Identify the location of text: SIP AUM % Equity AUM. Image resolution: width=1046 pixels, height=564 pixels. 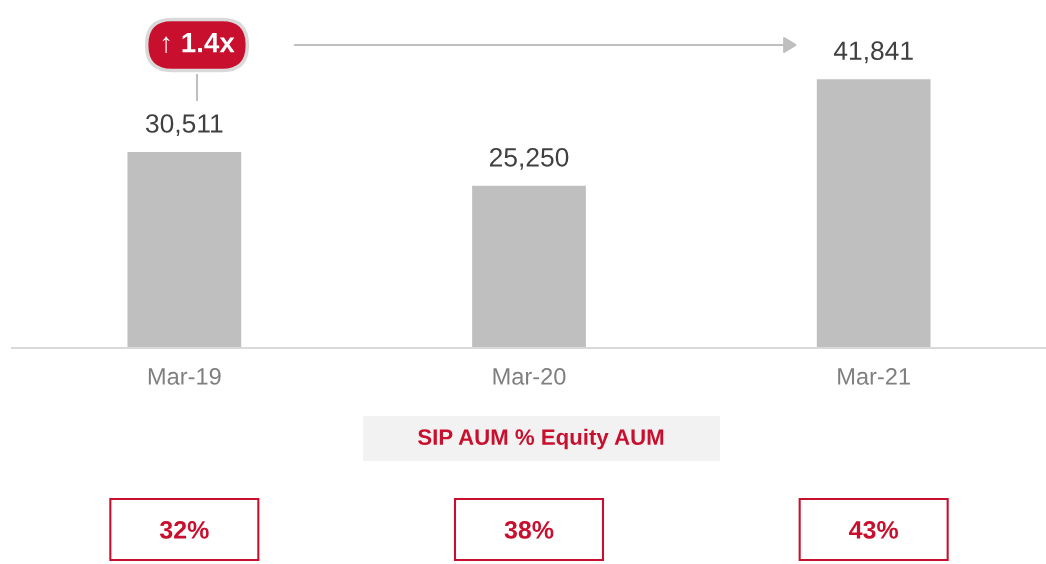
(540, 439).